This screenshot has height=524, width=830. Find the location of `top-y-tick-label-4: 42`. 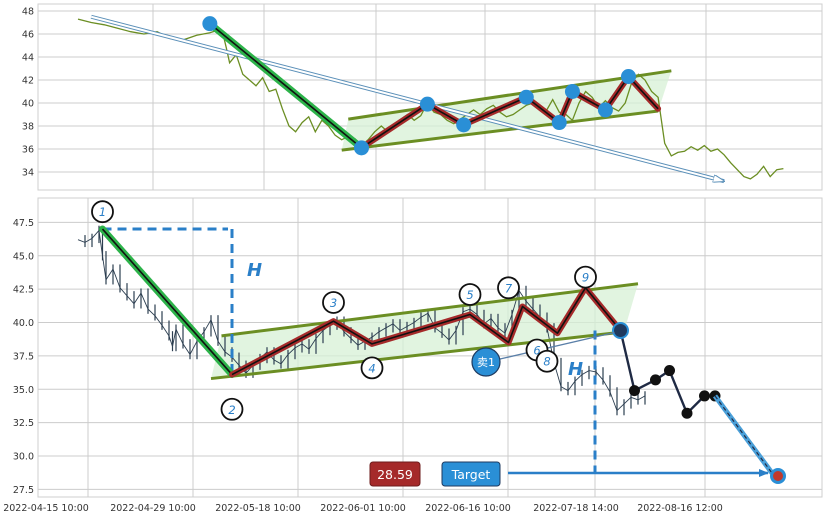

top-y-tick-label-4: 42 is located at coordinates (28, 81).